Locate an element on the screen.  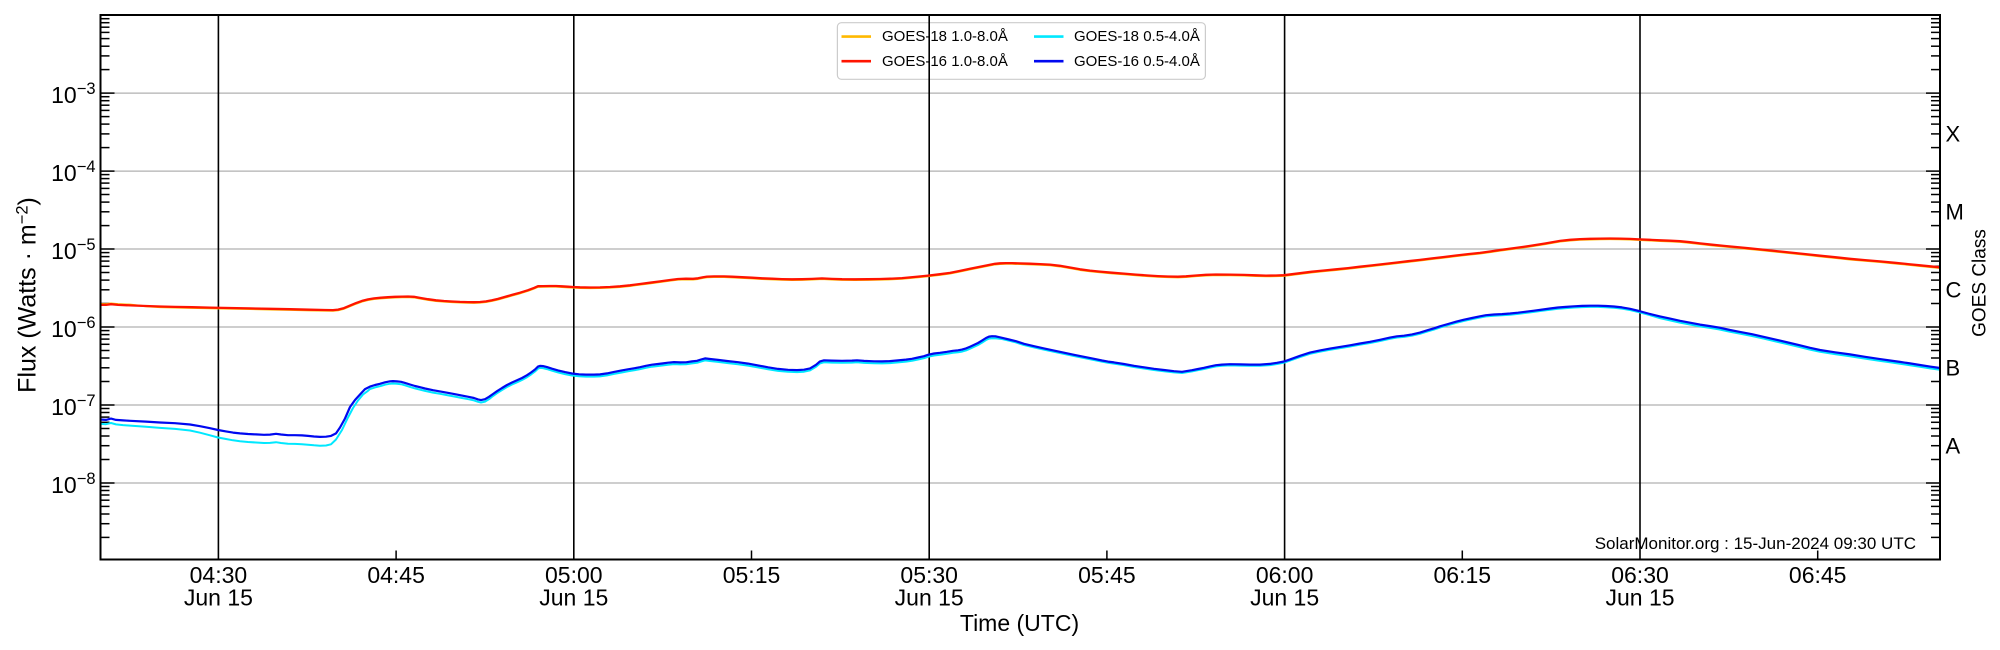
svg-text: 05:15 is located at coordinates (752, 575).